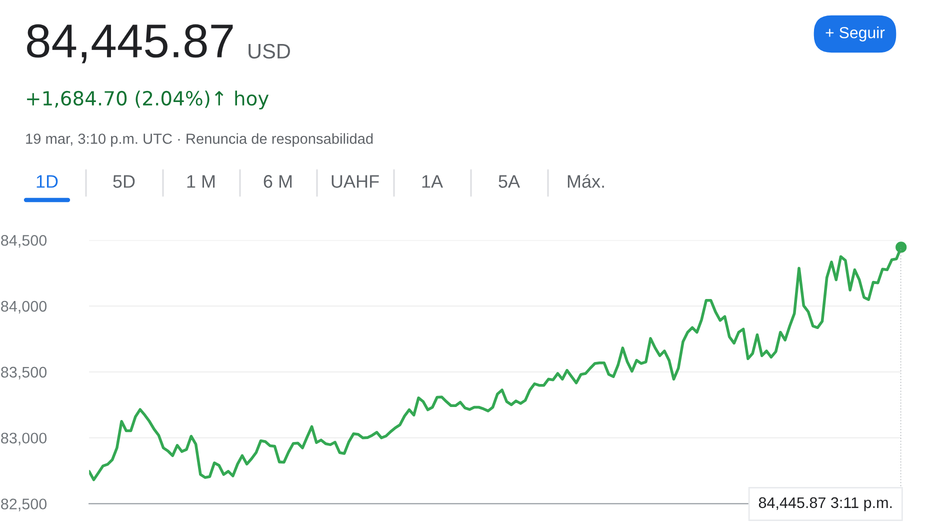 The image size is (928, 522). Describe the element at coordinates (269, 51) in the screenshot. I see `chart-subtitle: USD` at that location.